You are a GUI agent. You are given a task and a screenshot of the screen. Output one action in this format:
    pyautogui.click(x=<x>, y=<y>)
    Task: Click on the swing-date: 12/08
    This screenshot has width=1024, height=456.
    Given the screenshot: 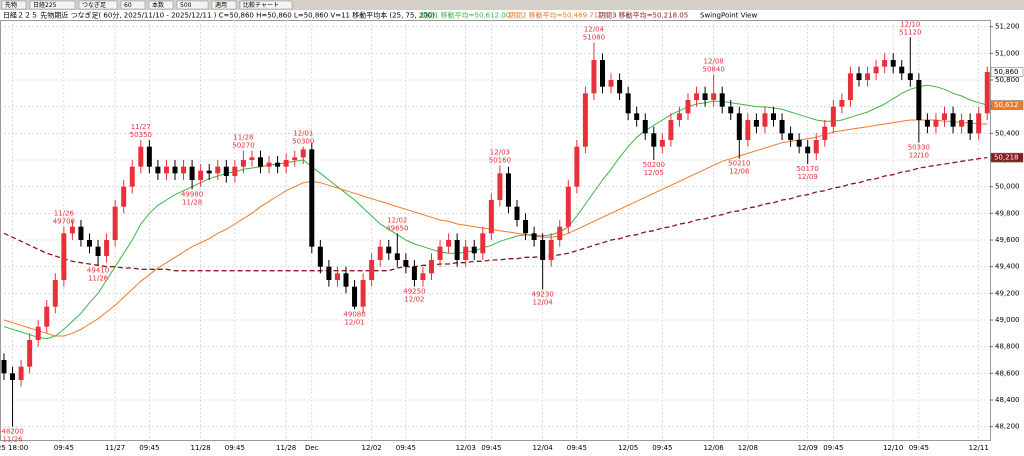 What is the action you would take?
    pyautogui.click(x=714, y=62)
    